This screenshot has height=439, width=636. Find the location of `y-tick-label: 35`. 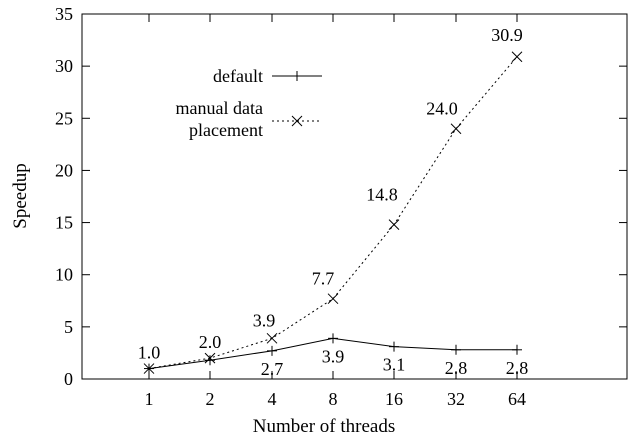

y-tick-label: 35 is located at coordinates (64, 14).